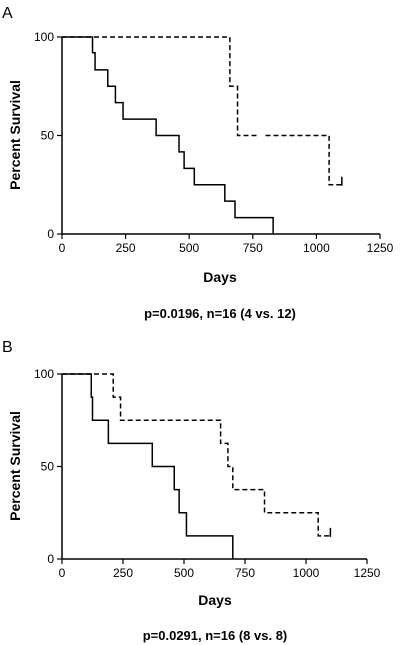  I want to click on panel-b-x-tick-label: 250, so click(123, 573).